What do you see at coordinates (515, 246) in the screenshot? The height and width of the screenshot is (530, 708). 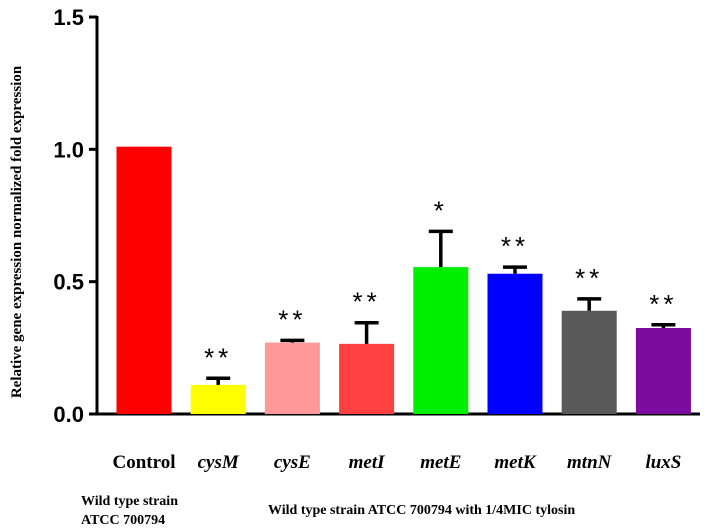 I see `significance-metK: **` at bounding box center [515, 246].